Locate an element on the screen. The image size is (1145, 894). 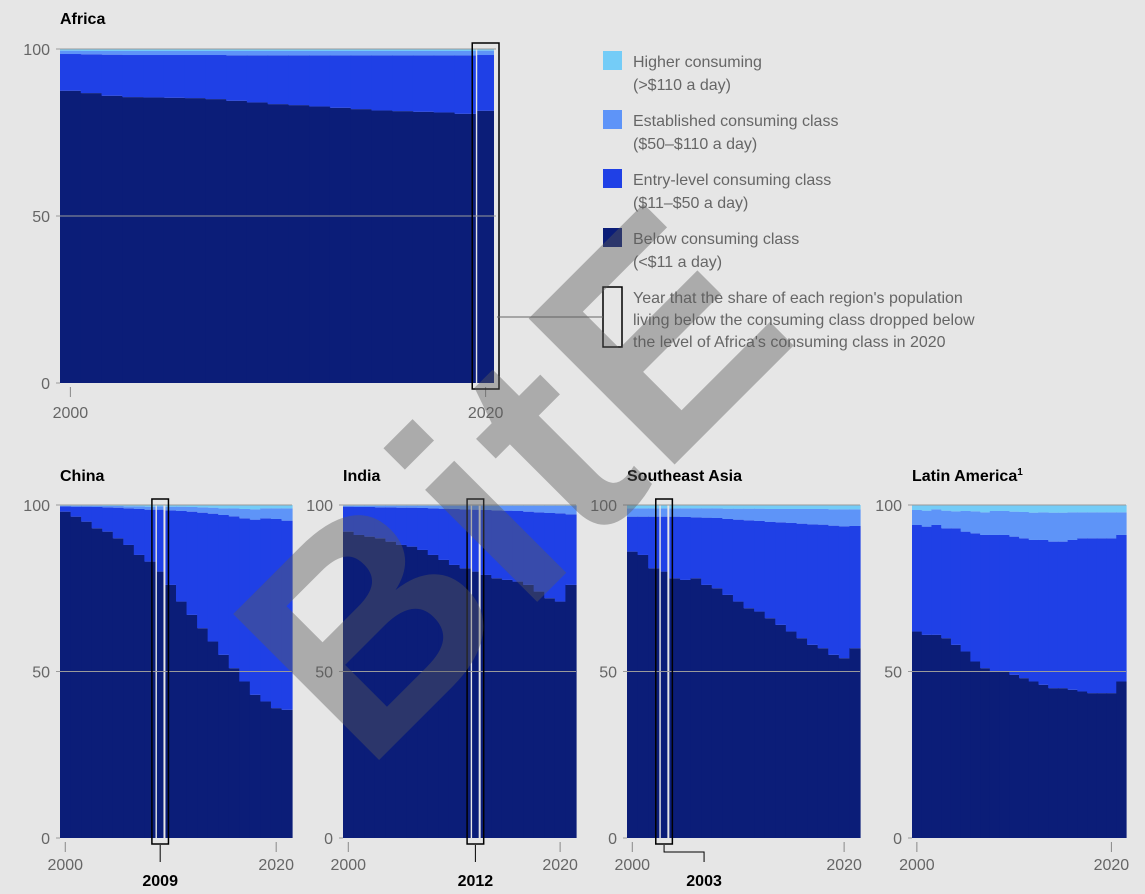
bar-2020-entry is located at coordinates (844, 592).